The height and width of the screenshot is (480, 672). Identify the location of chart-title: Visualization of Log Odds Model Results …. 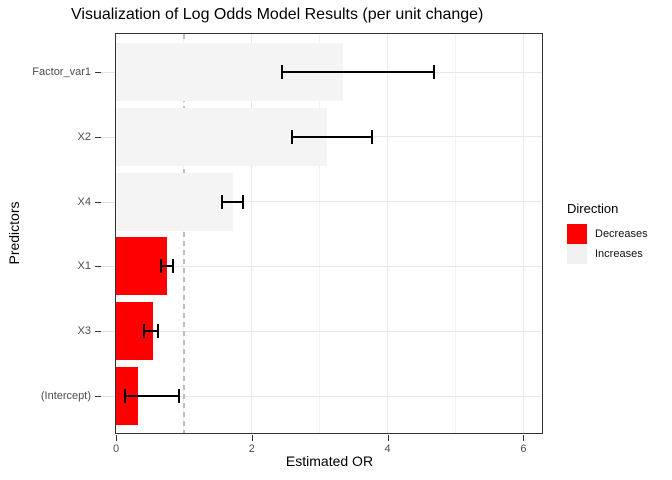
(277, 14).